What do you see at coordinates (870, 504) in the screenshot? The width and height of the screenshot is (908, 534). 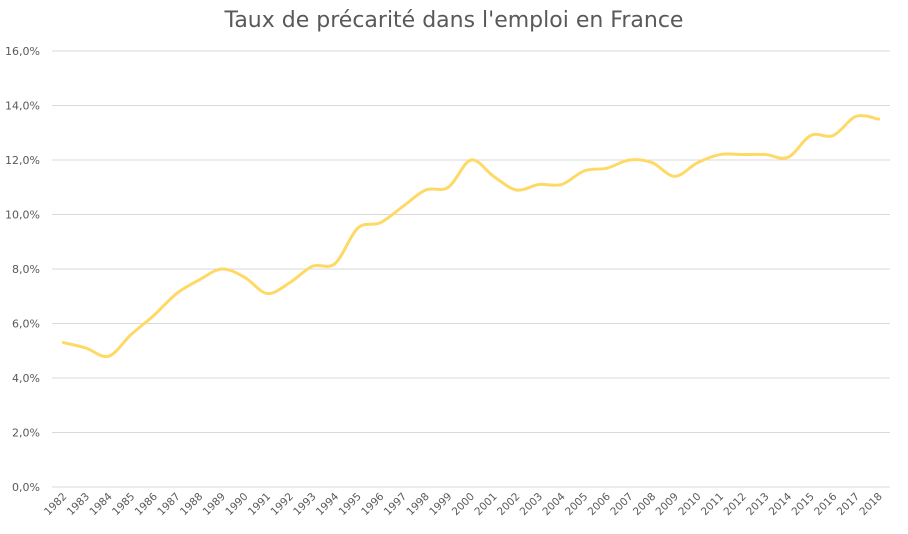 I see `x-tick-label: 2018` at bounding box center [870, 504].